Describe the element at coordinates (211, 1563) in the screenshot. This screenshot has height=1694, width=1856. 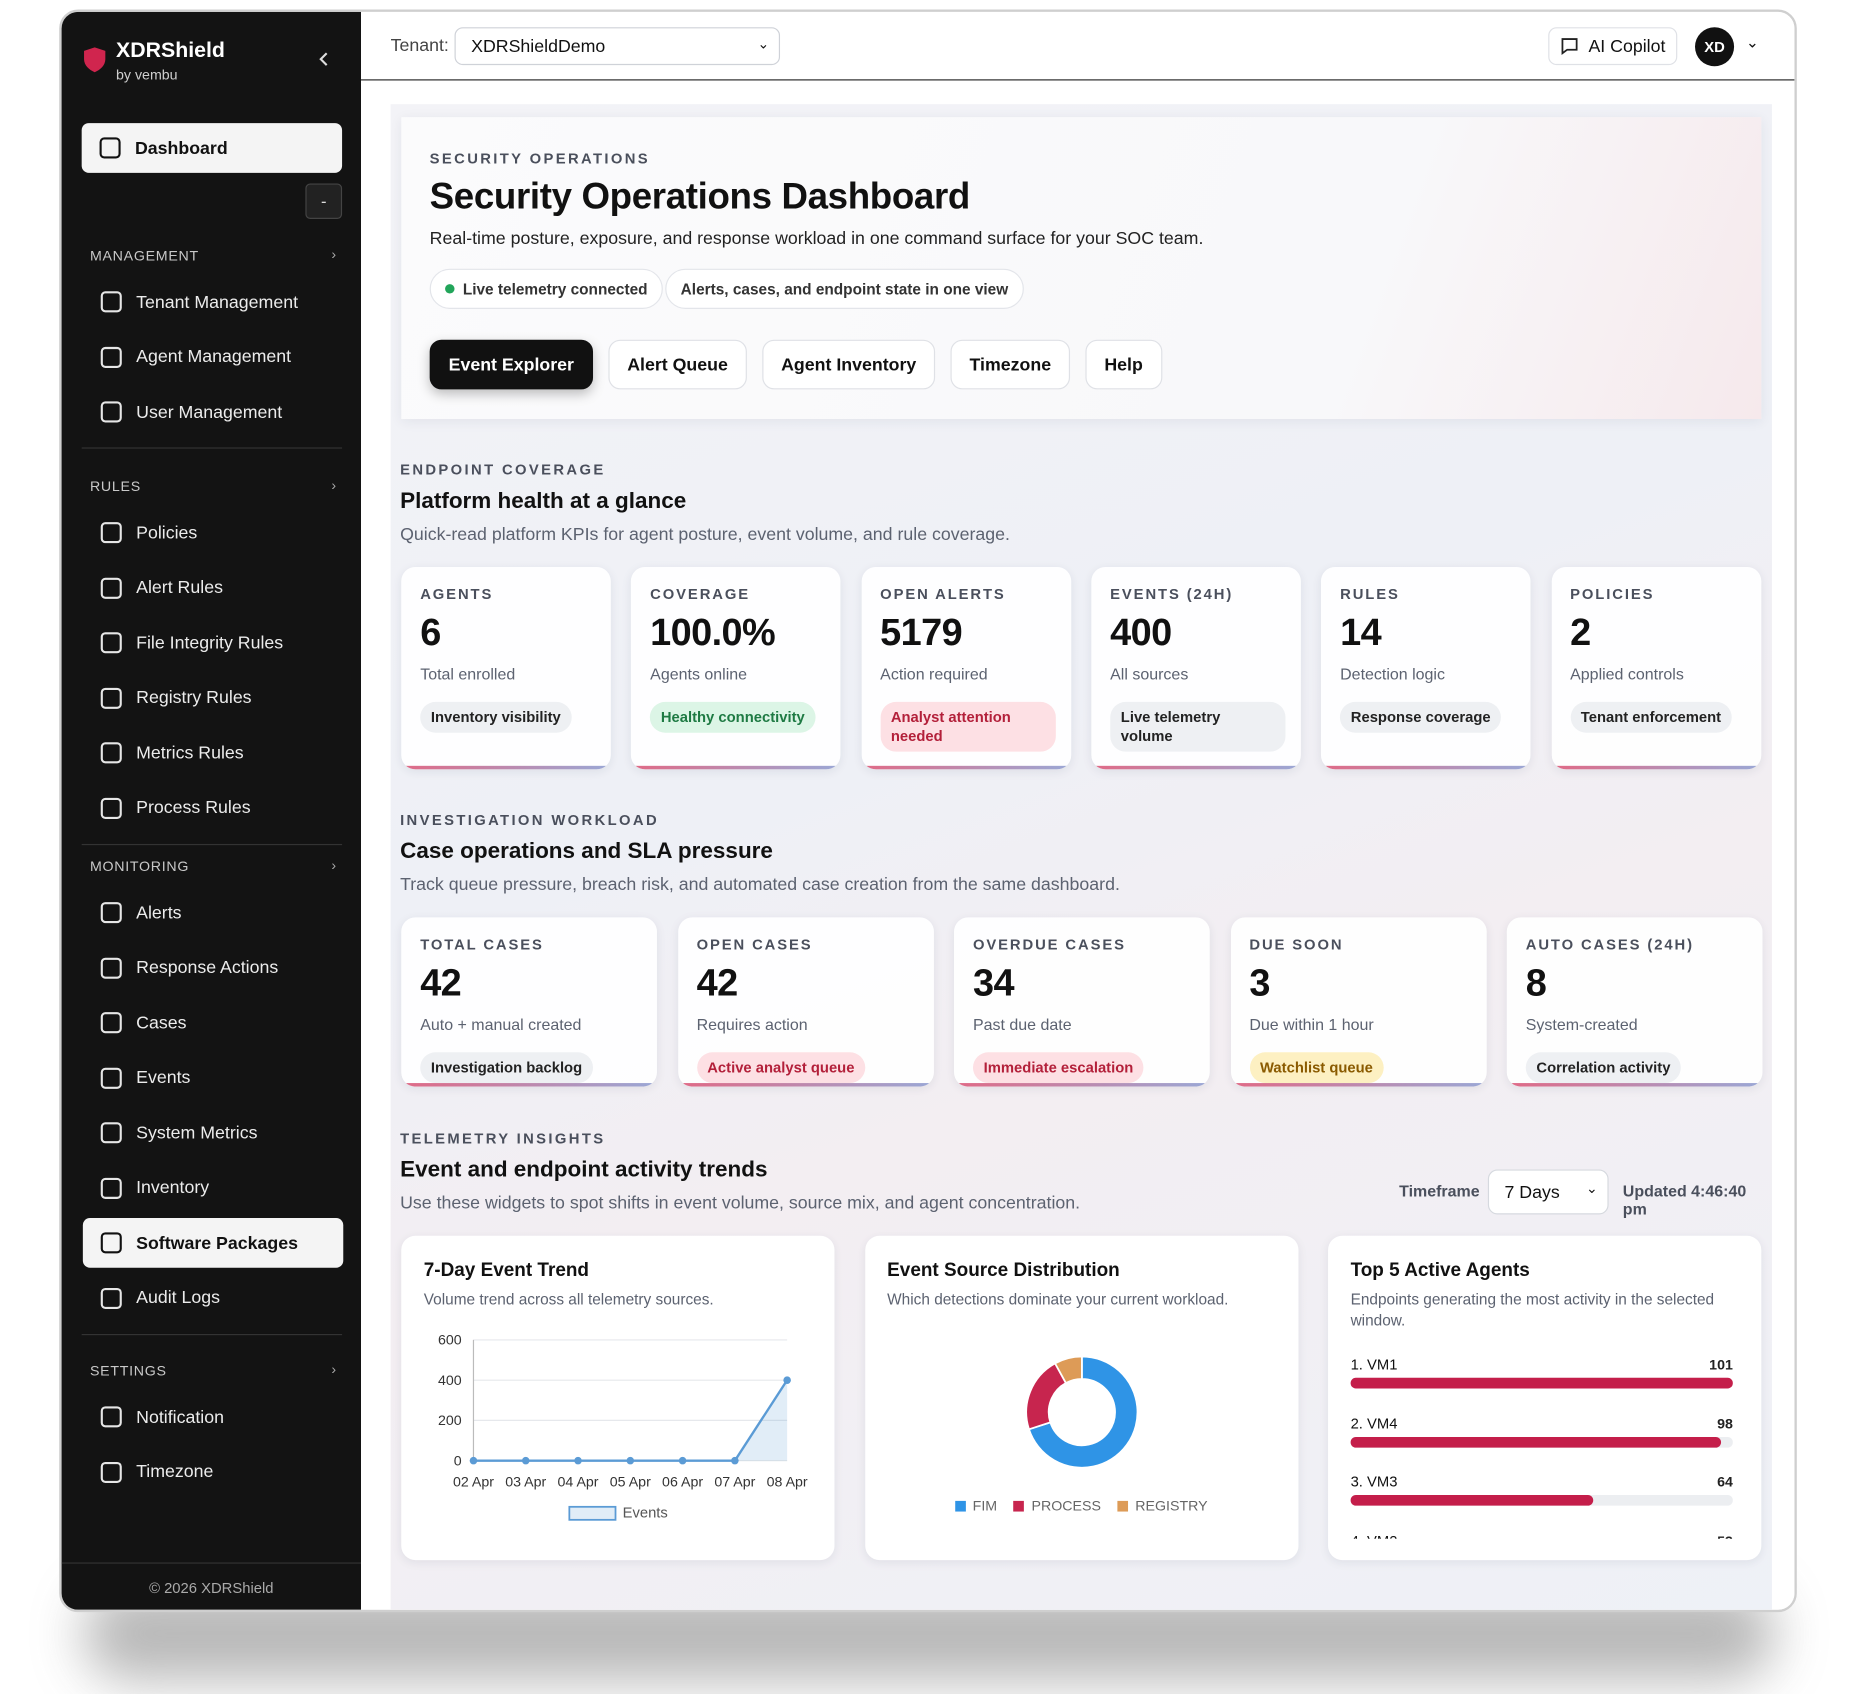
I see `sidebar-footer-divider` at that location.